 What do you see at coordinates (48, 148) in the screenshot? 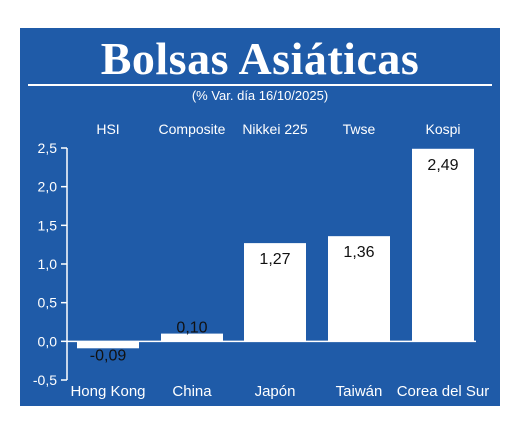
I see `y-tick-label: 2,5` at bounding box center [48, 148].